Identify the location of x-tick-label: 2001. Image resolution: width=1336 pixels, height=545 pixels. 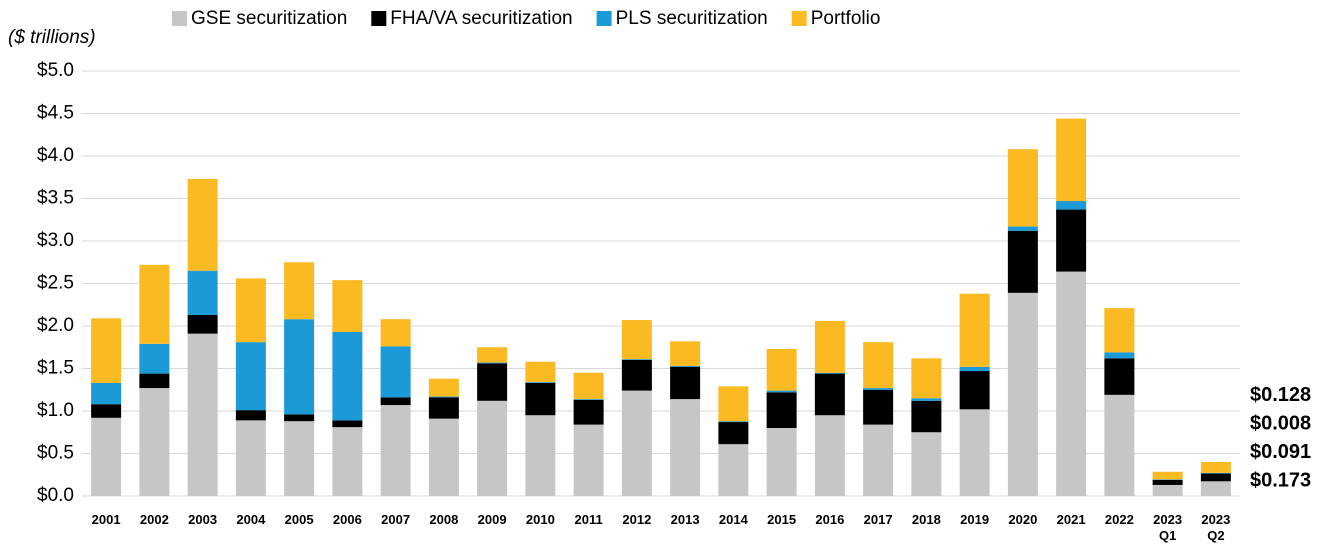
(106, 519).